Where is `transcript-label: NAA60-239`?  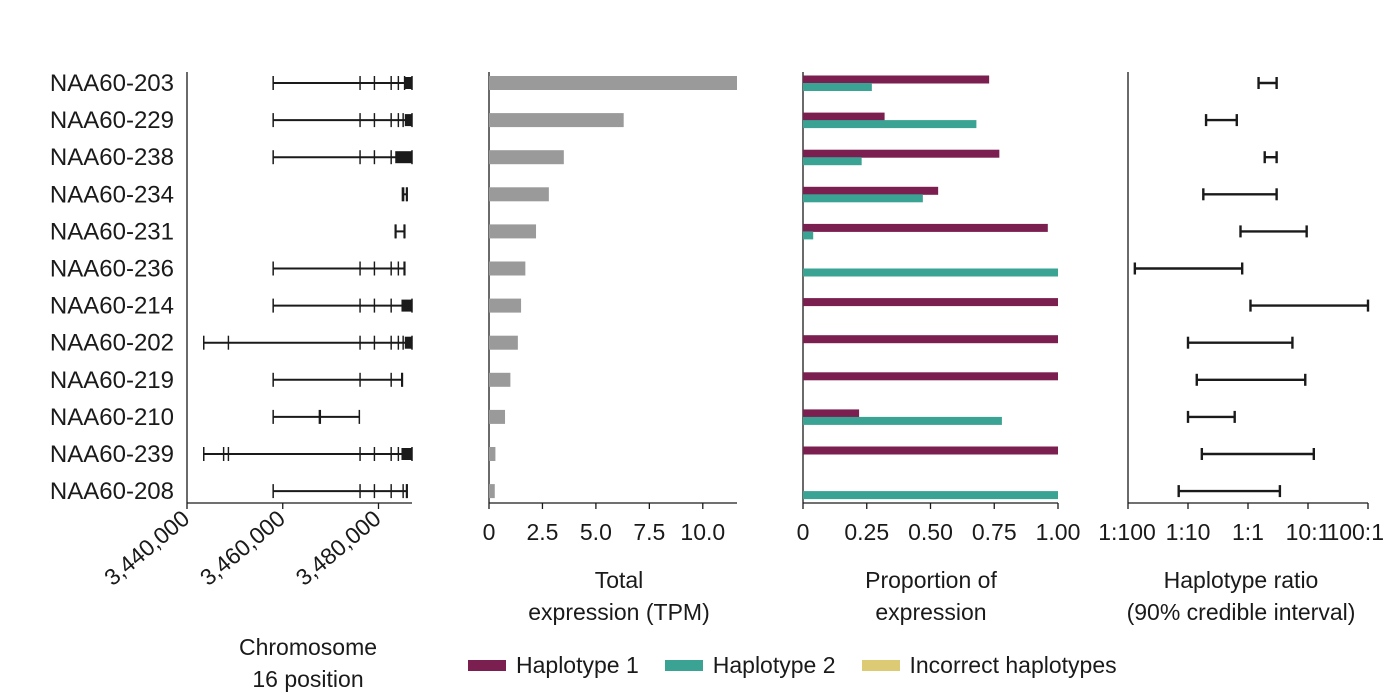
transcript-label: NAA60-239 is located at coordinates (112, 454).